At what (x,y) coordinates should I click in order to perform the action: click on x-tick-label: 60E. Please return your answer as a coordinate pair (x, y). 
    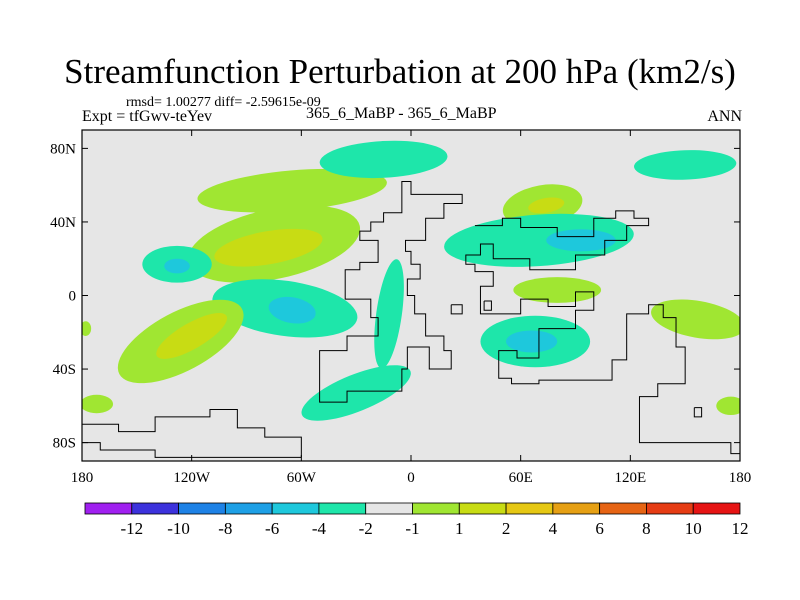
    Looking at the image, I should click on (521, 478).